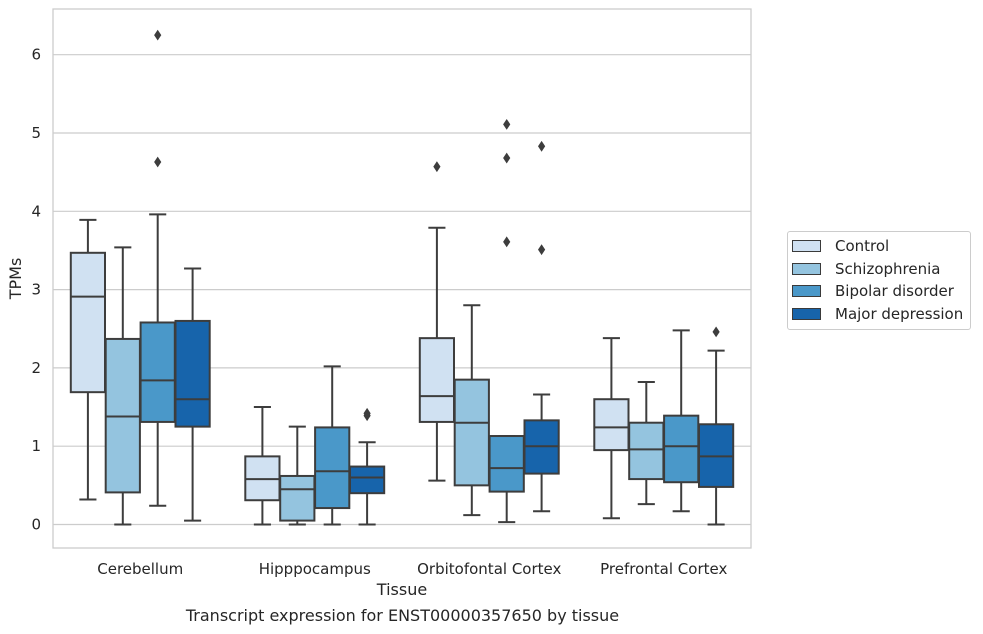 The height and width of the screenshot is (634, 983). I want to click on legend-item-bipolar-disorder: Bipolar disorder, so click(879, 291).